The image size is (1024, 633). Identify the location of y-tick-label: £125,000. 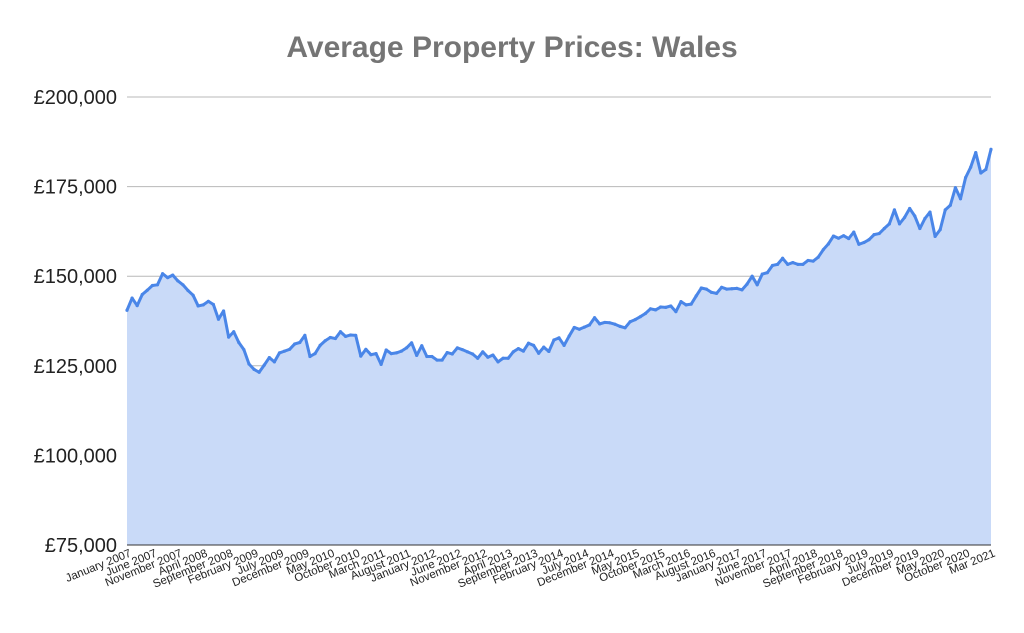
(75, 367).